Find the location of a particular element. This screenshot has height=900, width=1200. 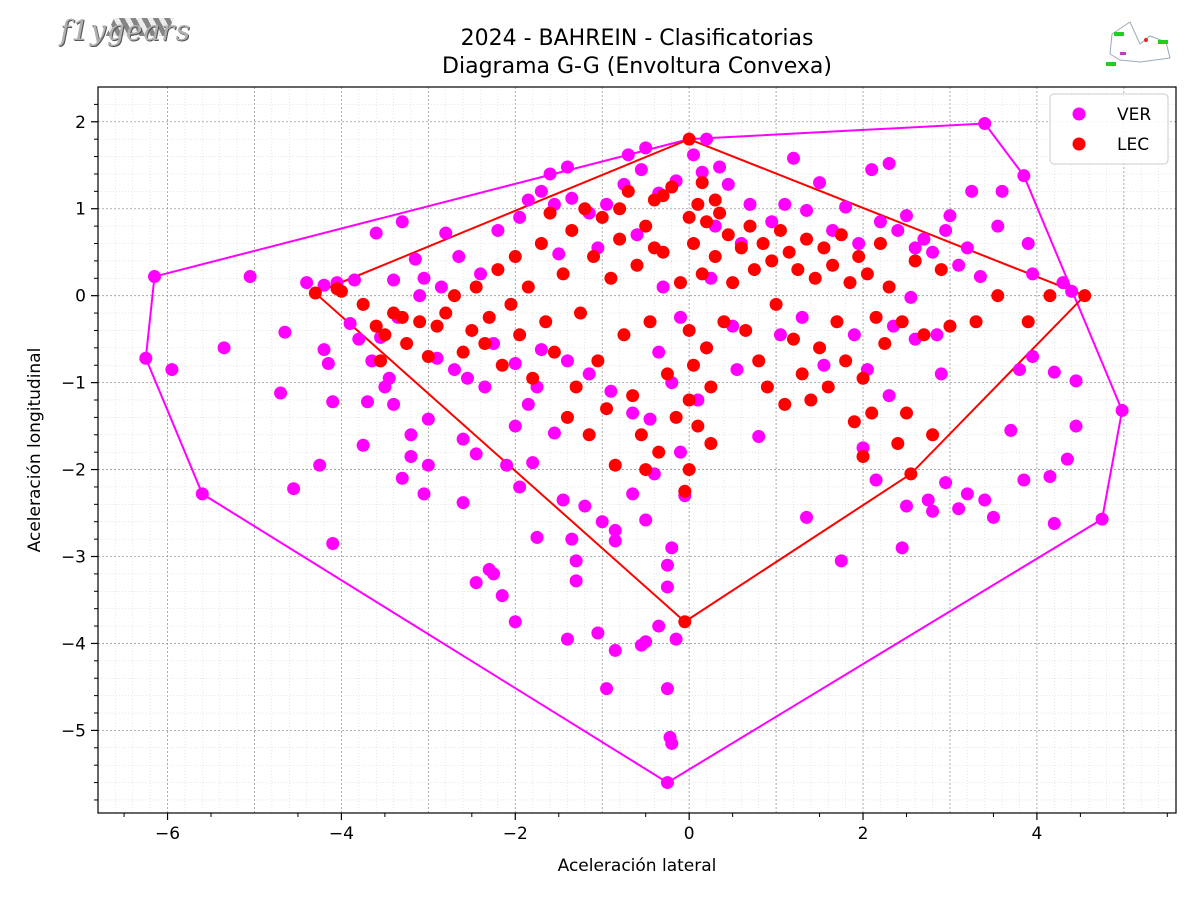

x-tick-label: 2 is located at coordinates (863, 834).